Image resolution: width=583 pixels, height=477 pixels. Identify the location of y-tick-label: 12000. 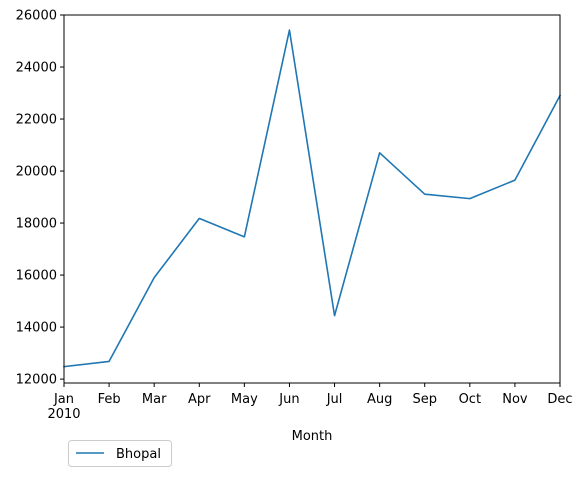
(36, 380).